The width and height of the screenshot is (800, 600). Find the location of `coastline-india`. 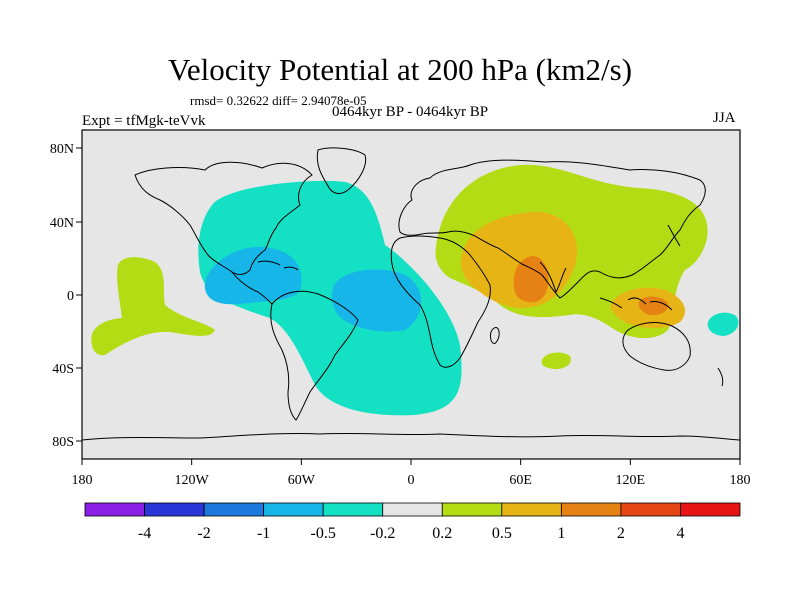

coastline-india is located at coordinates (553, 277).